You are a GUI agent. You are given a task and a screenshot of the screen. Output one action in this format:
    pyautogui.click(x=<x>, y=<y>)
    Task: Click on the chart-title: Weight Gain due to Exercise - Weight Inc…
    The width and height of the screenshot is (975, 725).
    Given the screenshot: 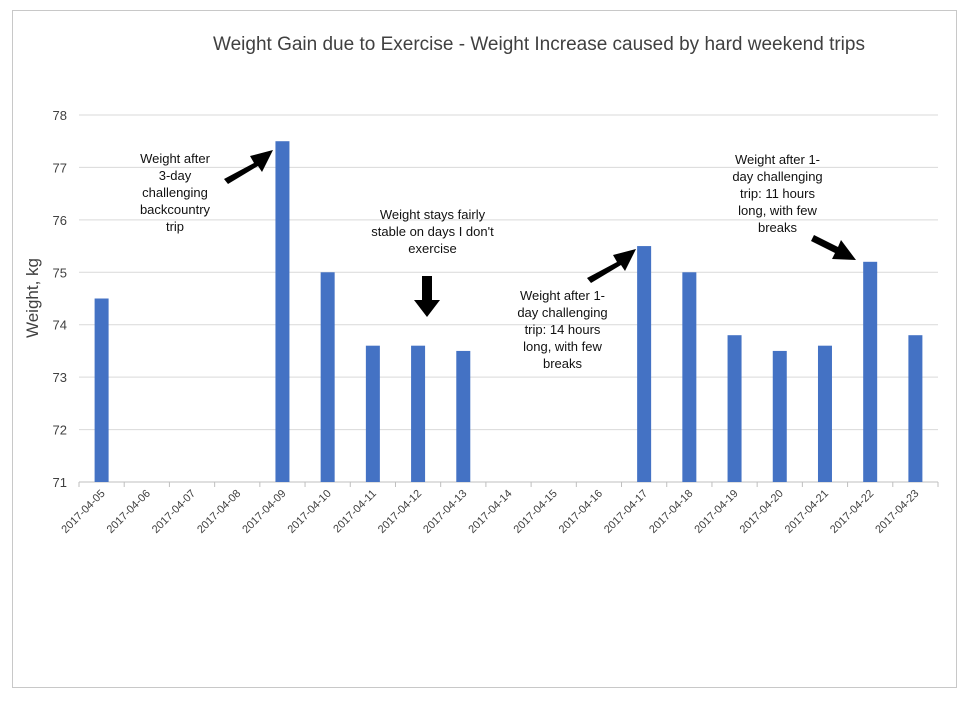 What is the action you would take?
    pyautogui.click(x=539, y=44)
    